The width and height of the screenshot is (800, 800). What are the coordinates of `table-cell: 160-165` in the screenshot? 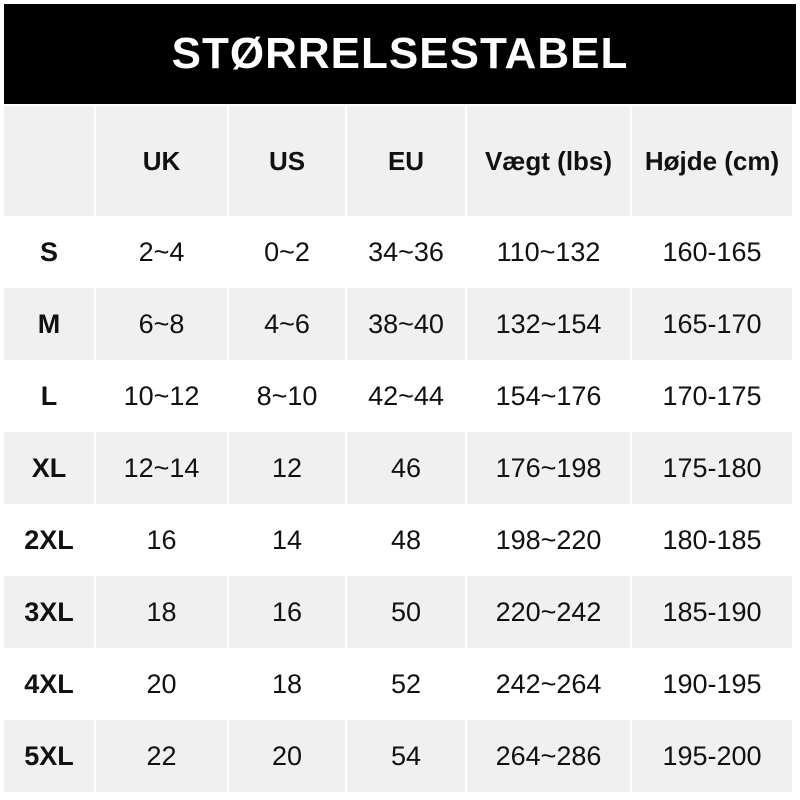 It's located at (712, 252).